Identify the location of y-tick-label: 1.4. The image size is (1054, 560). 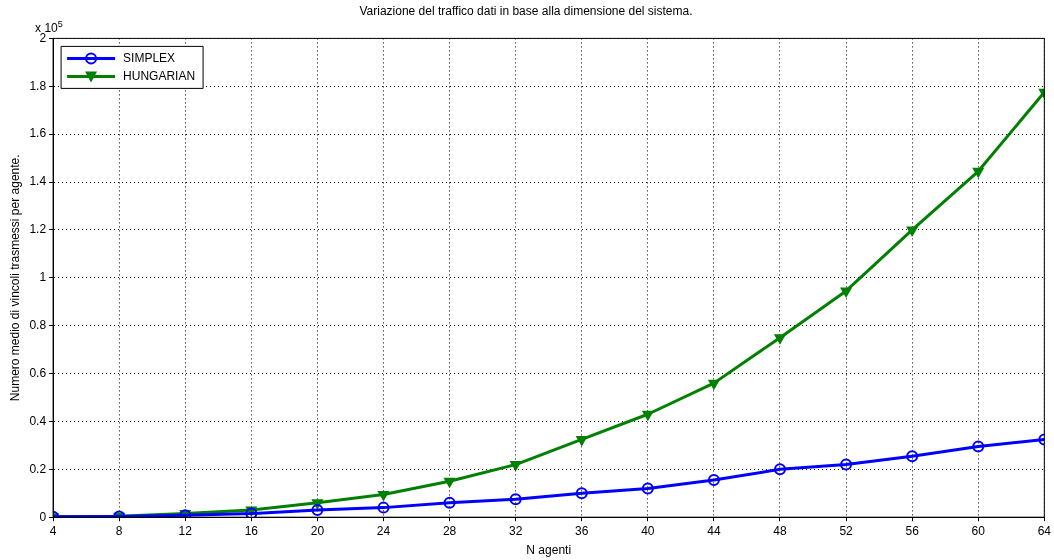
(38, 181).